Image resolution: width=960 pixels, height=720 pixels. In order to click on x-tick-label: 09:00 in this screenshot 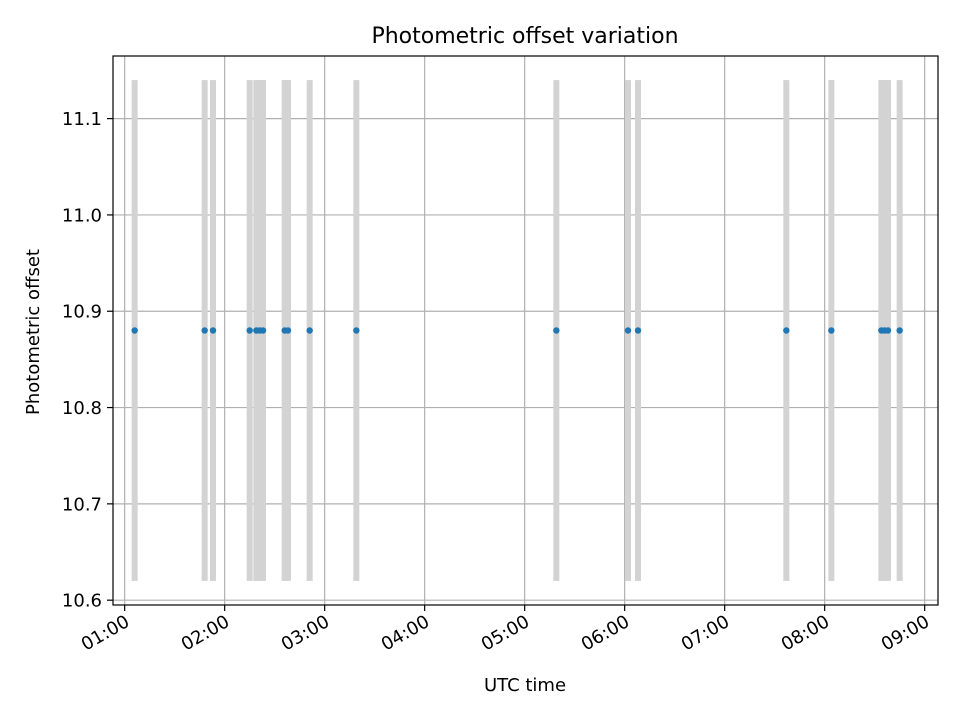, I will do `click(905, 633)`.